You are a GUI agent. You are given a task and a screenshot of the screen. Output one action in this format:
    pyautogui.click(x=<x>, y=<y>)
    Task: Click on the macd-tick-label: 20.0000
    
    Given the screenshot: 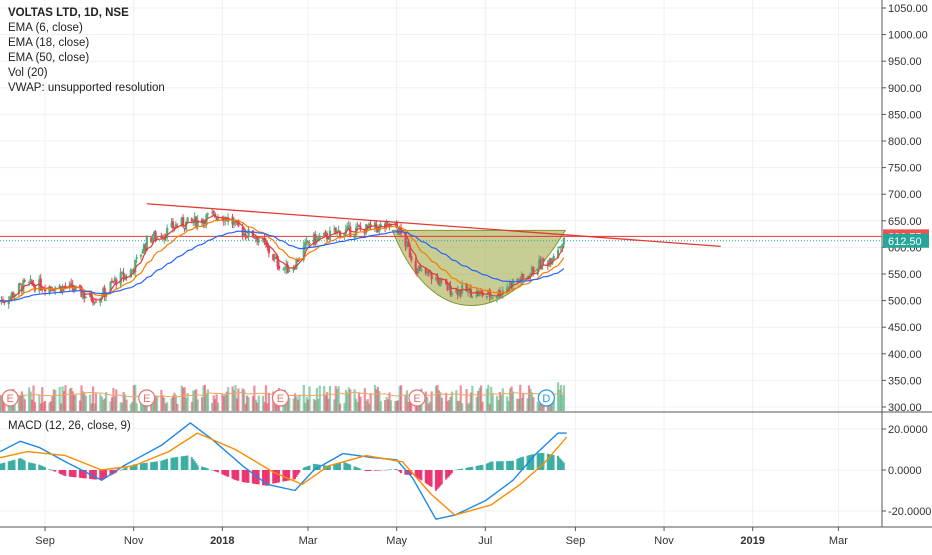 What is the action you would take?
    pyautogui.click(x=908, y=430)
    